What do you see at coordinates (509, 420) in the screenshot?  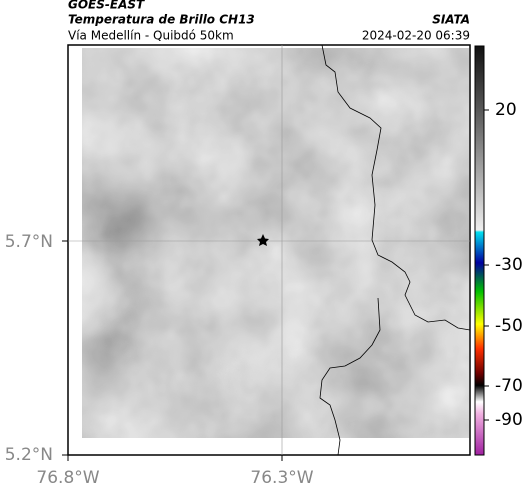 I see `colorbar-label: -90` at bounding box center [509, 420].